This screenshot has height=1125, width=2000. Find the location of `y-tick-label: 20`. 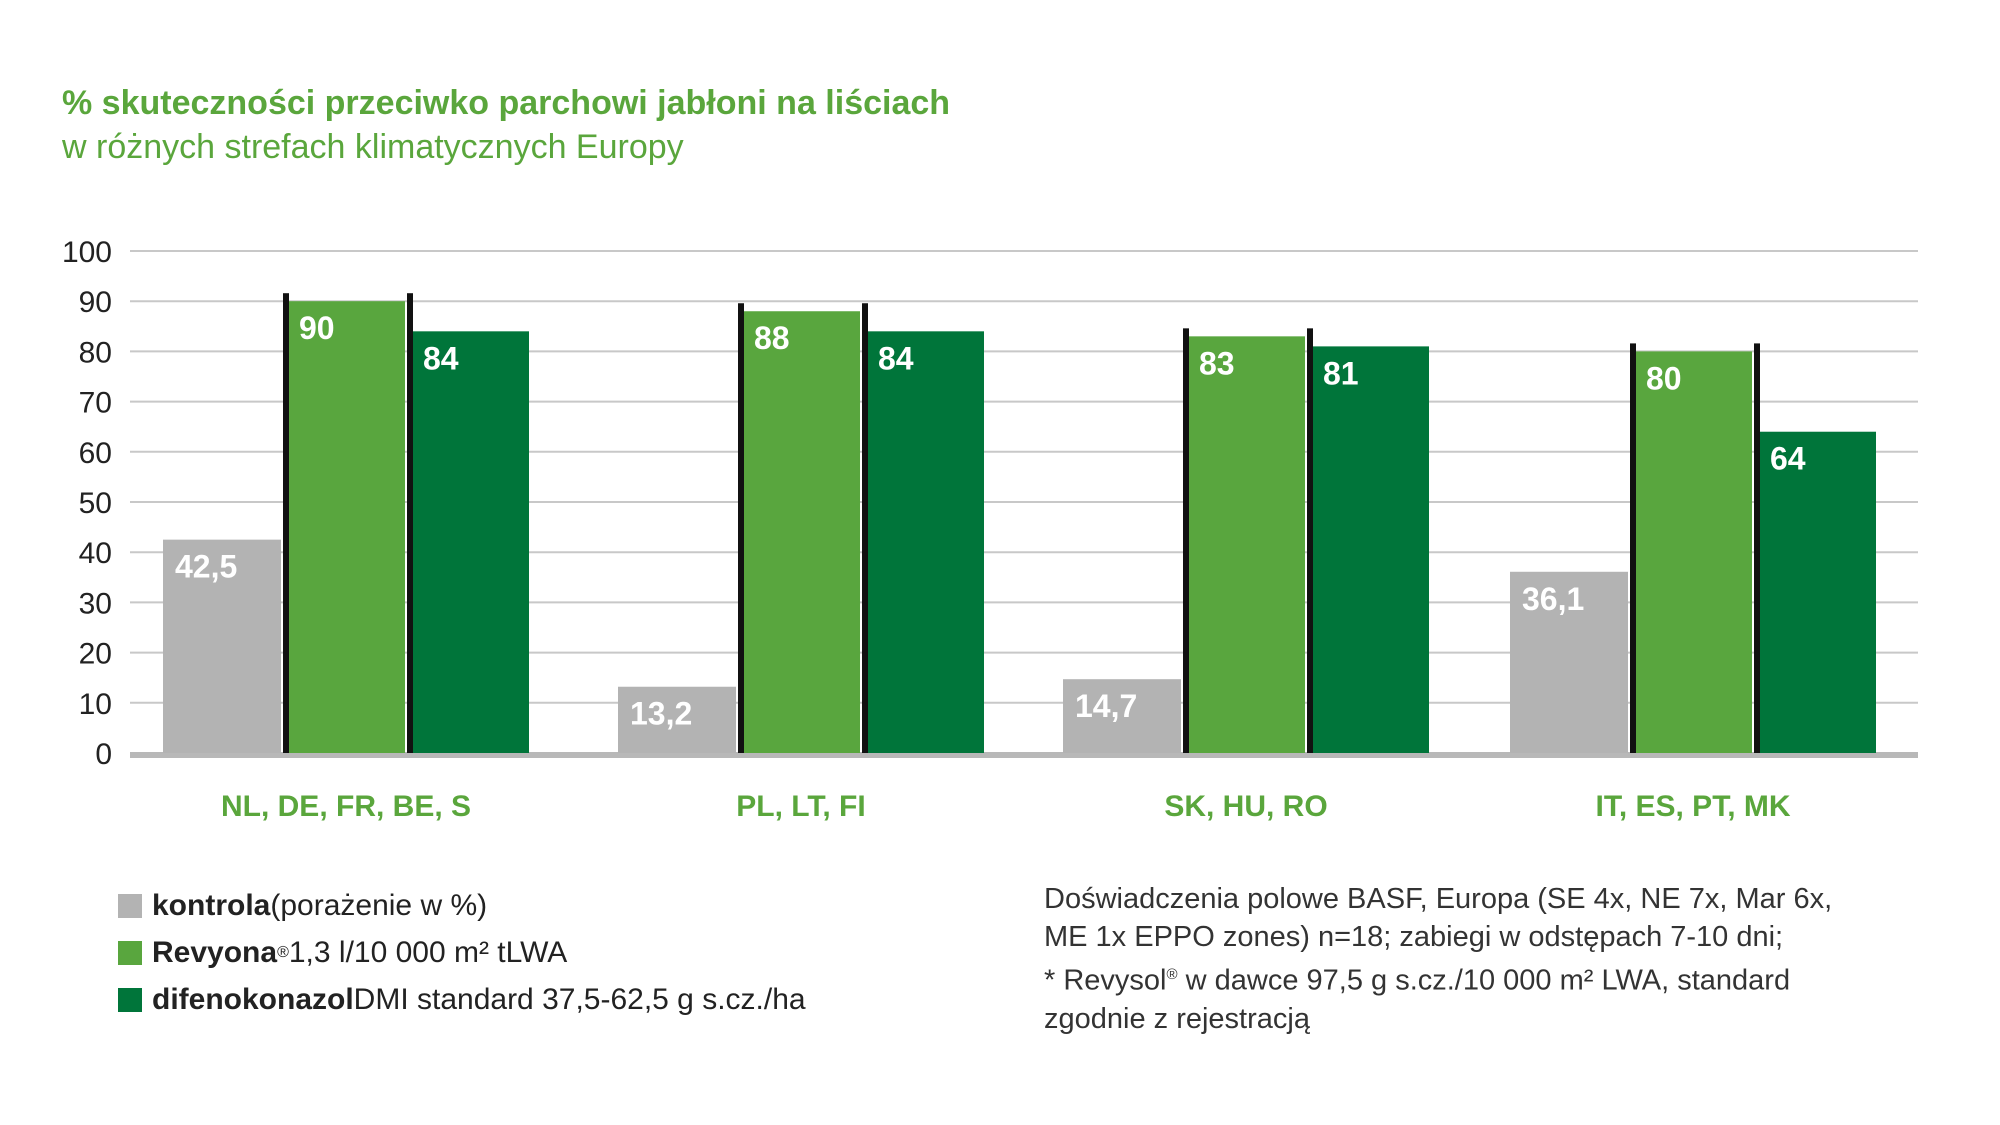

y-tick-label: 20 is located at coordinates (95, 654).